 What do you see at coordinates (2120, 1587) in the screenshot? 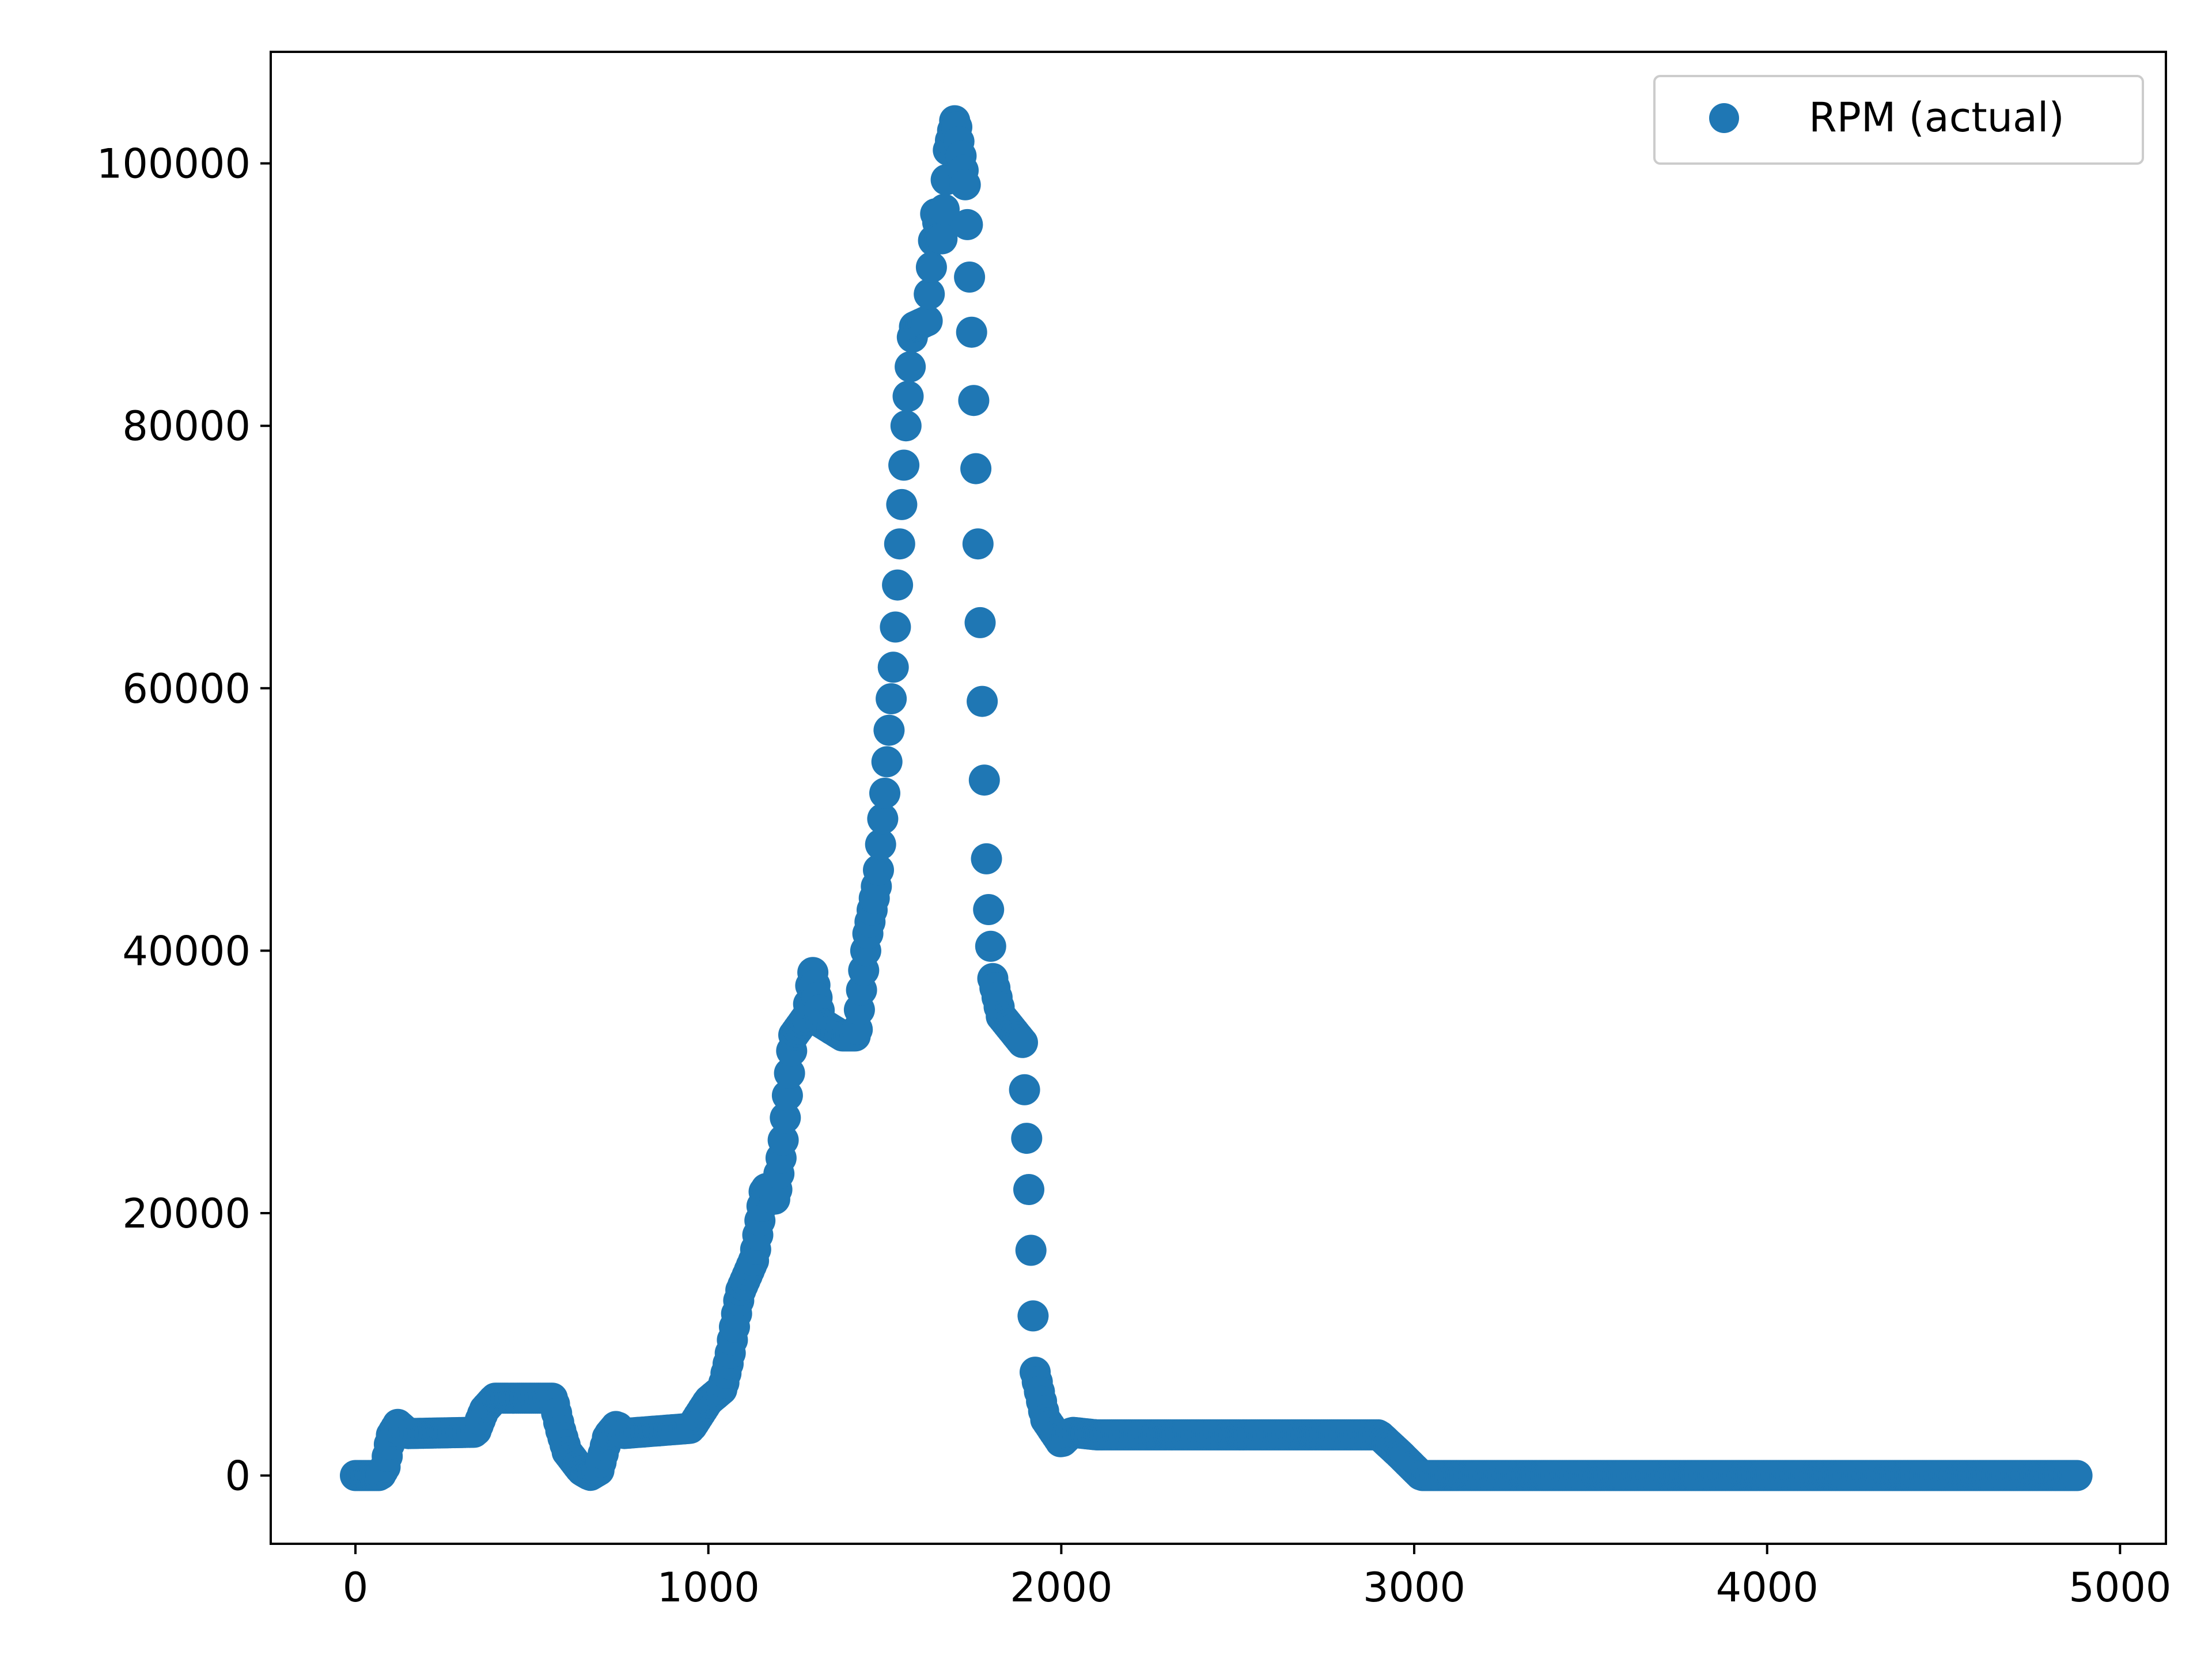
I see `x-tick-label: 5000` at bounding box center [2120, 1587].